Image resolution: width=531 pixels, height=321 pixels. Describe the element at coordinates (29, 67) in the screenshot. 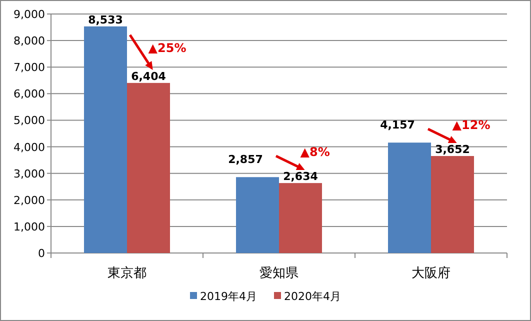

I see `y-tick-label: 7,000` at that location.